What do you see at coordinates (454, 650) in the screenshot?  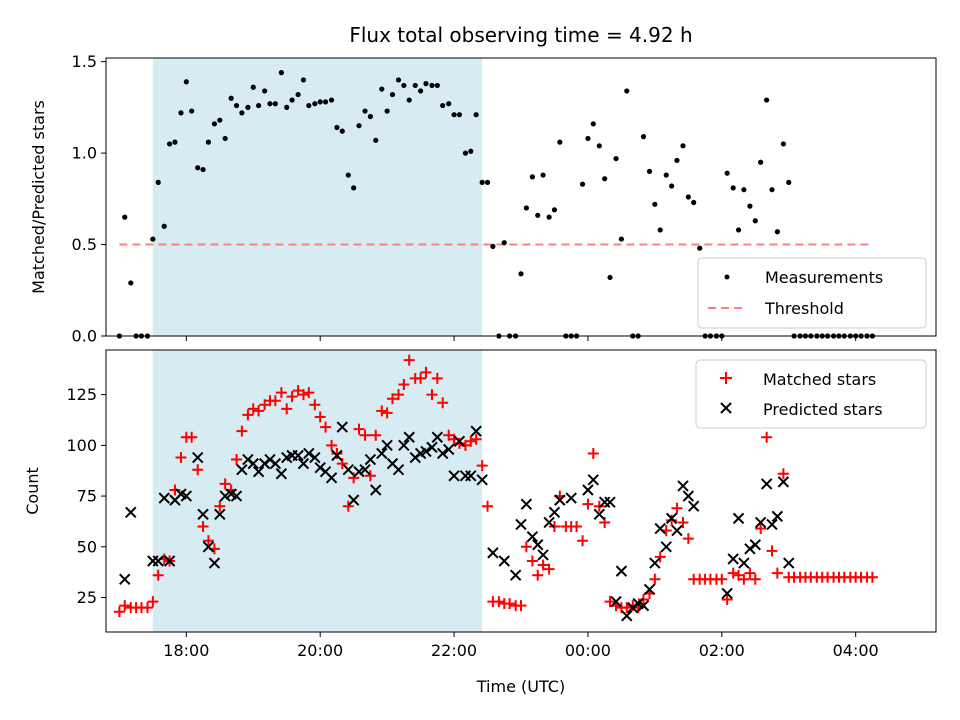 I see `x-tick-label: 22:00` at bounding box center [454, 650].